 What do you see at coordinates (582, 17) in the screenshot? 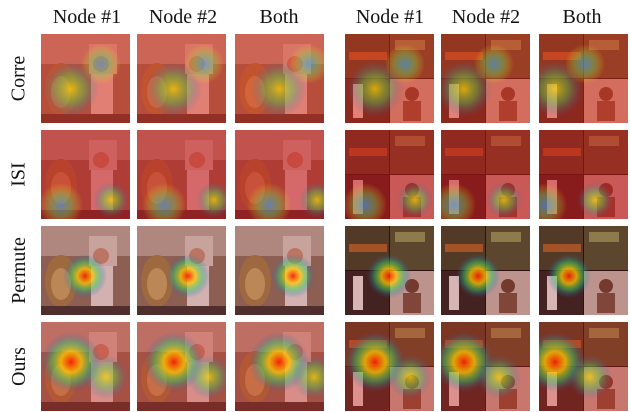
I see `column-header-right-both: Both` at bounding box center [582, 17].